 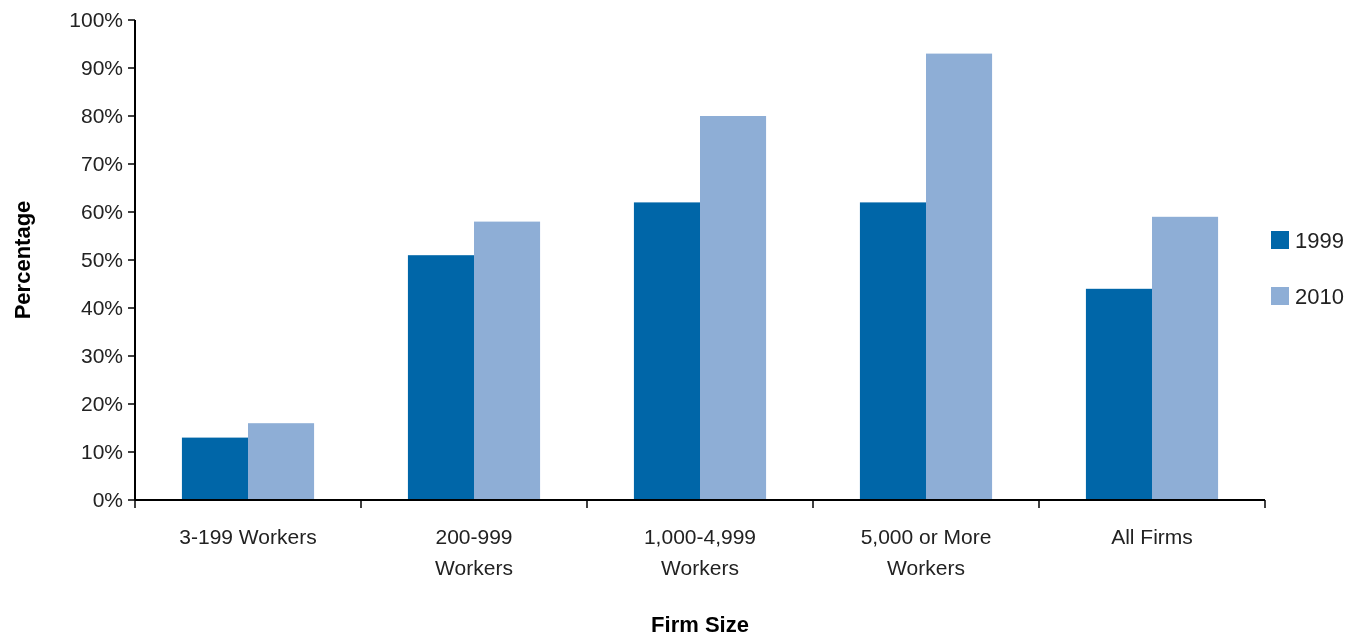 What do you see at coordinates (96, 20) in the screenshot?
I see `y-tick-label: 100%` at bounding box center [96, 20].